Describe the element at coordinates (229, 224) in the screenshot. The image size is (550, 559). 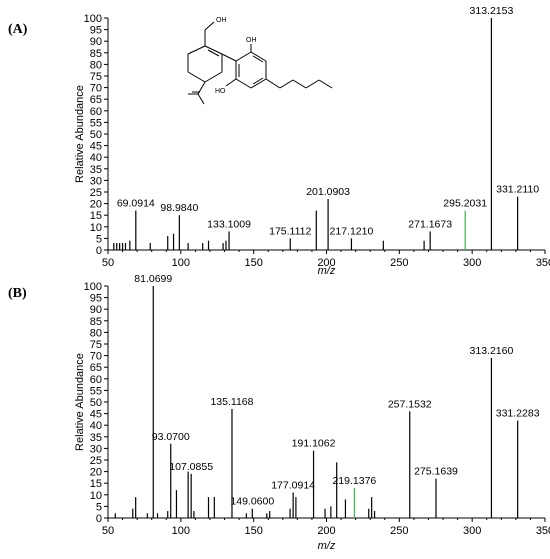
I see `peak-label: 133.1009` at that location.